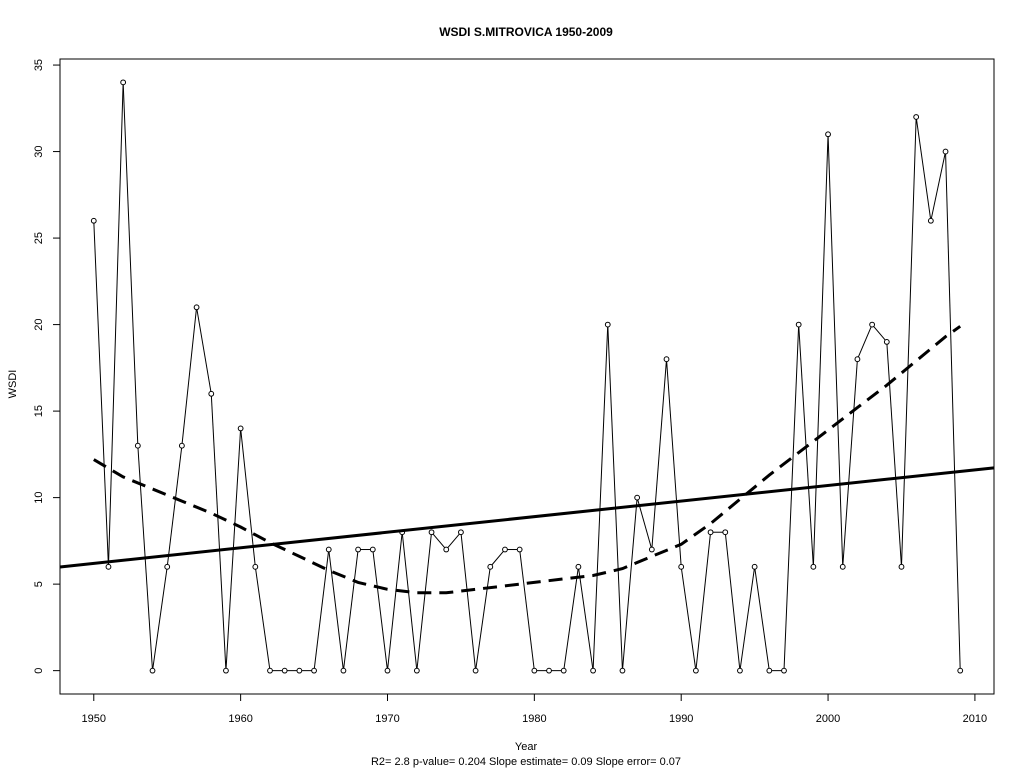  Describe the element at coordinates (39, 671) in the screenshot. I see `y-tick-label: 0` at that location.